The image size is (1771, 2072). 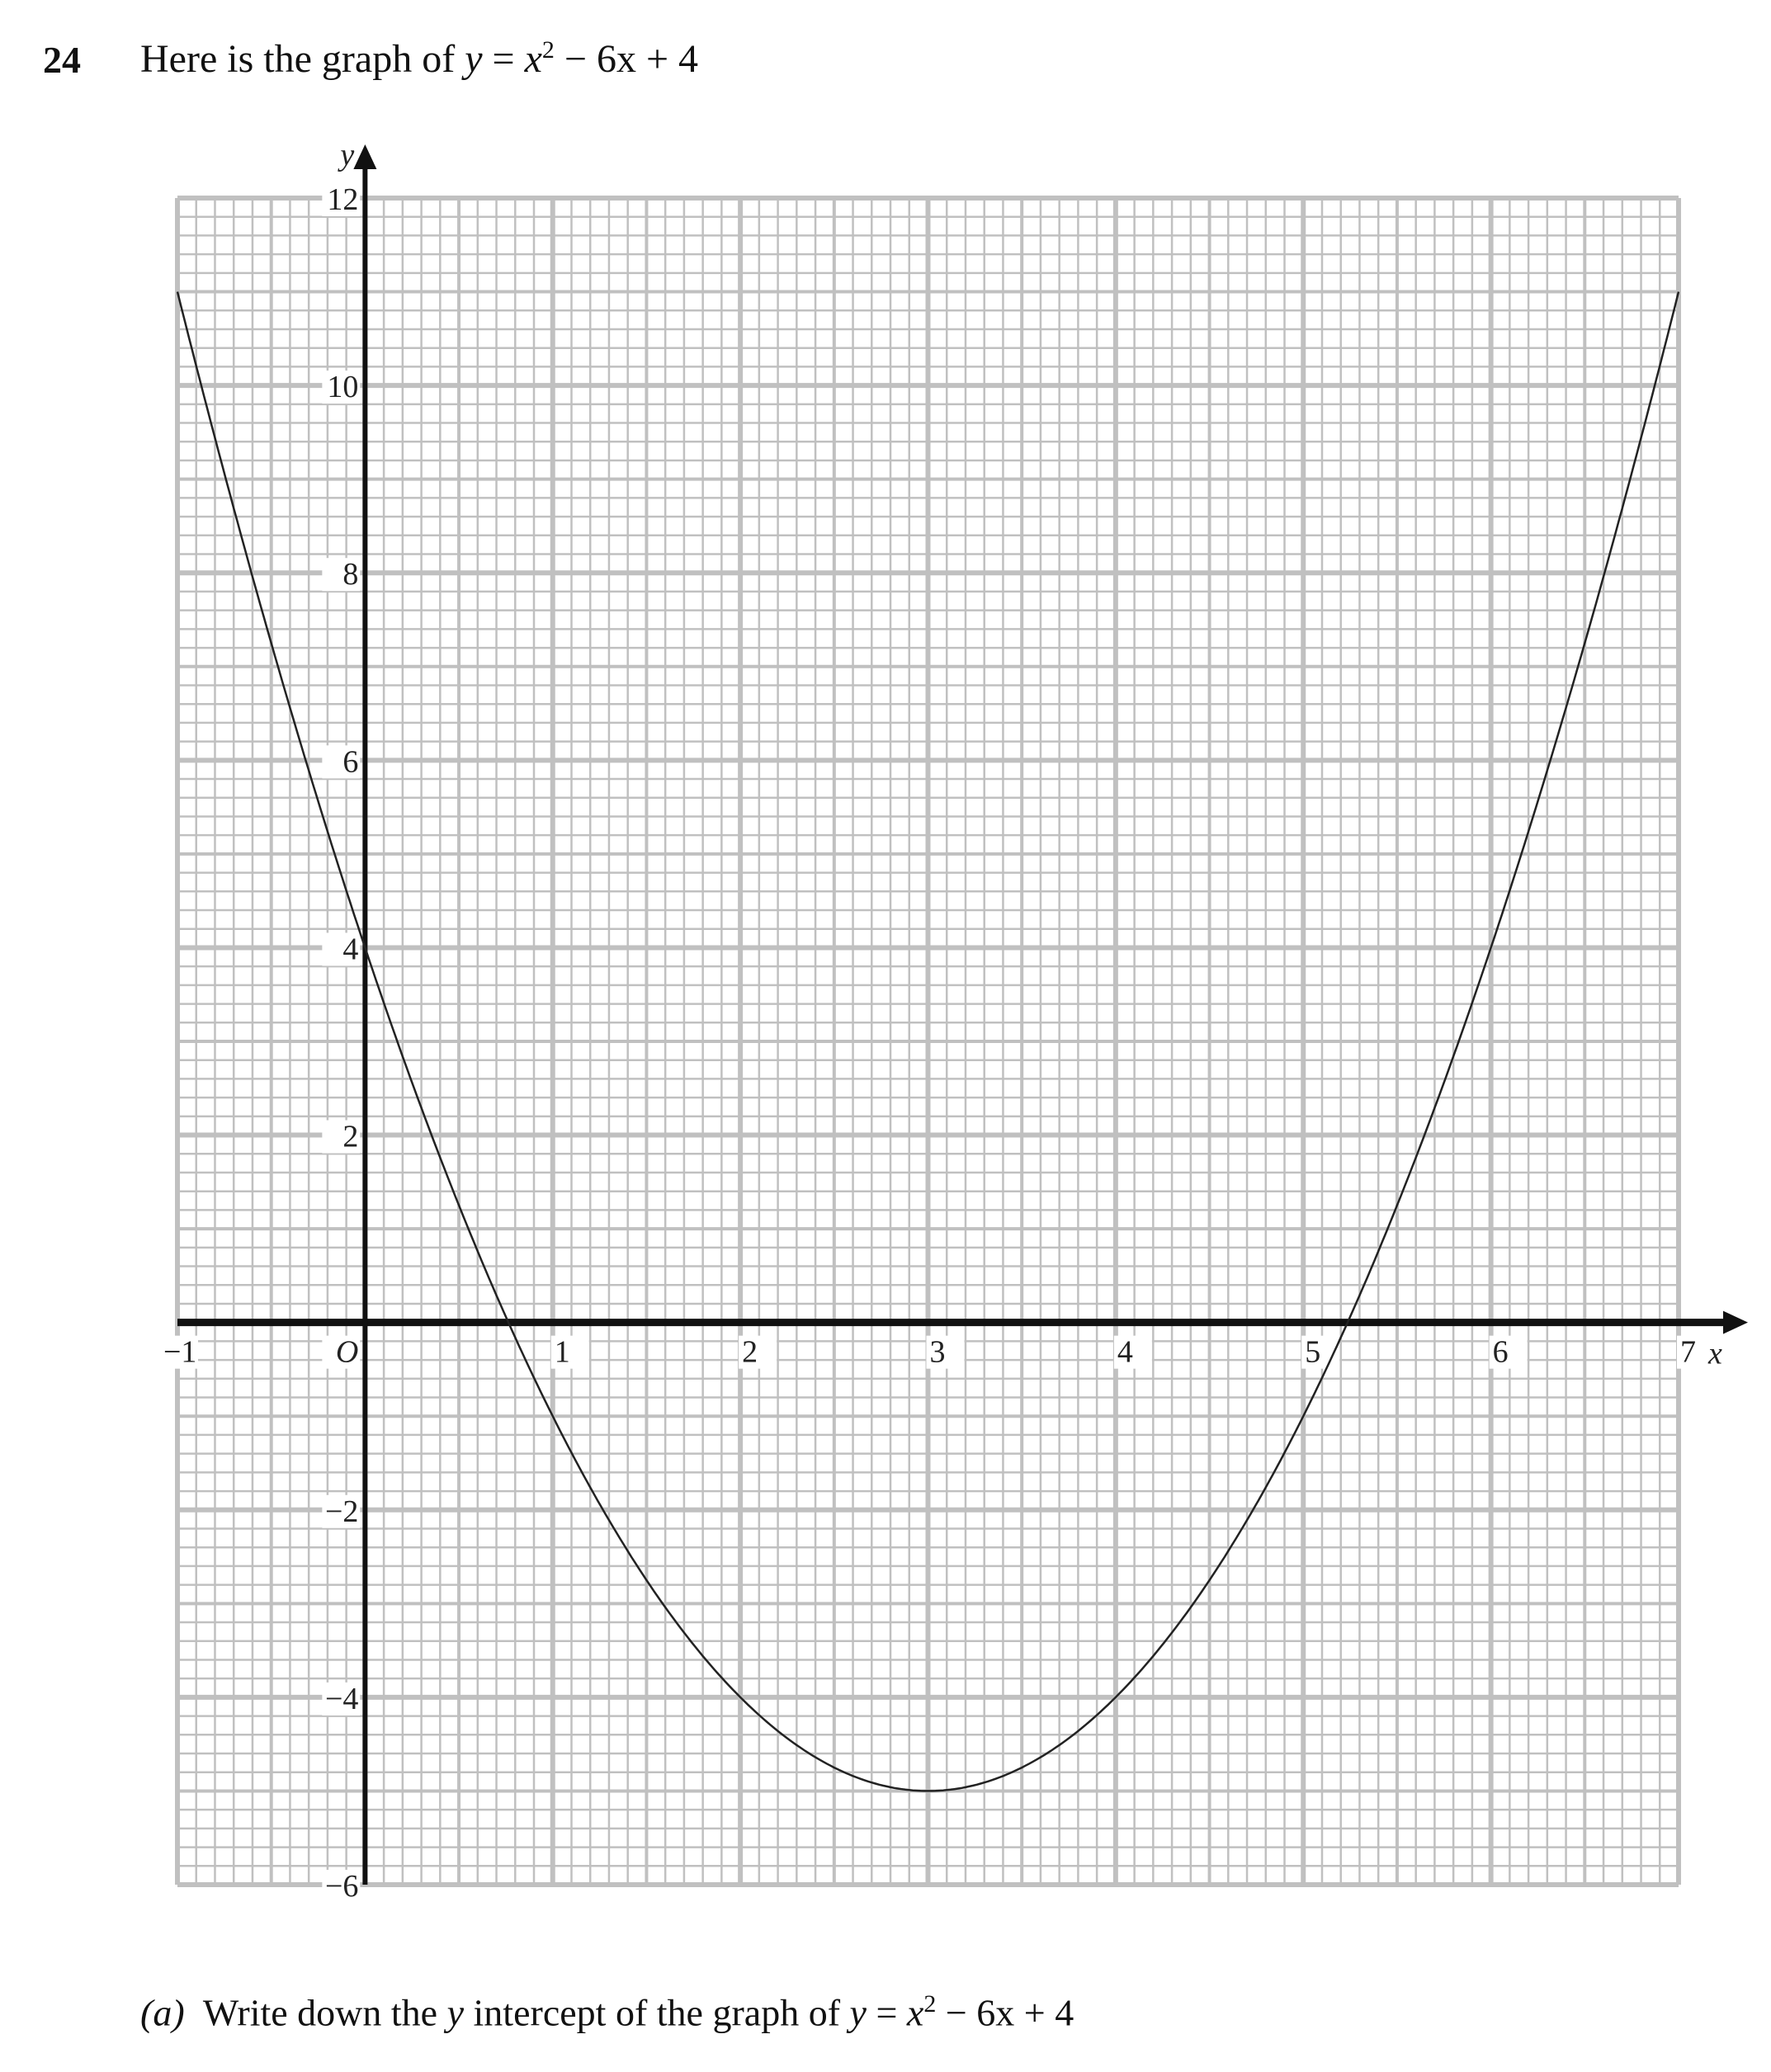 What do you see at coordinates (1736, 1322) in the screenshot?
I see `x-axis-arrow-icon` at bounding box center [1736, 1322].